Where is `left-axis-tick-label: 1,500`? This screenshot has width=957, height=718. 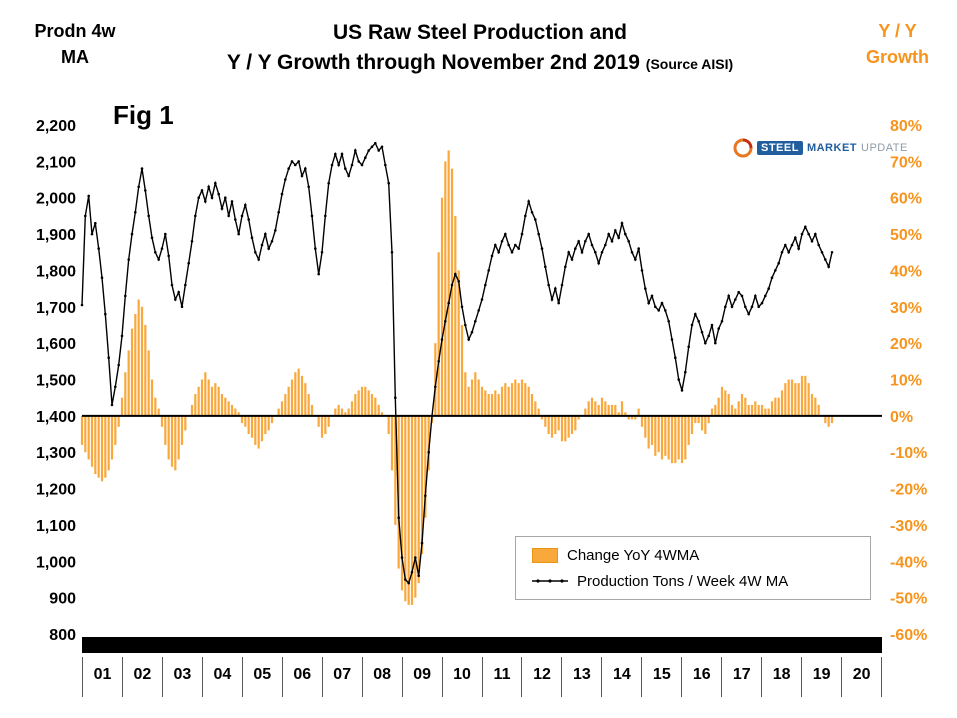
left-axis-tick-label: 1,500 is located at coordinates (56, 381).